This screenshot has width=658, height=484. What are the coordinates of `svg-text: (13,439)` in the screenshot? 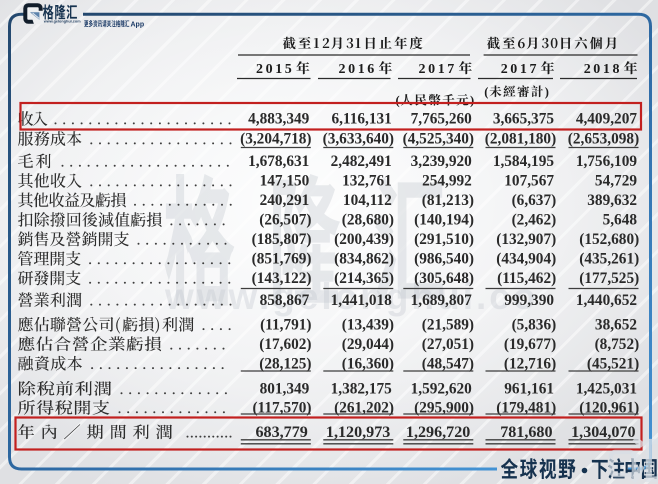 It's located at (368, 324).